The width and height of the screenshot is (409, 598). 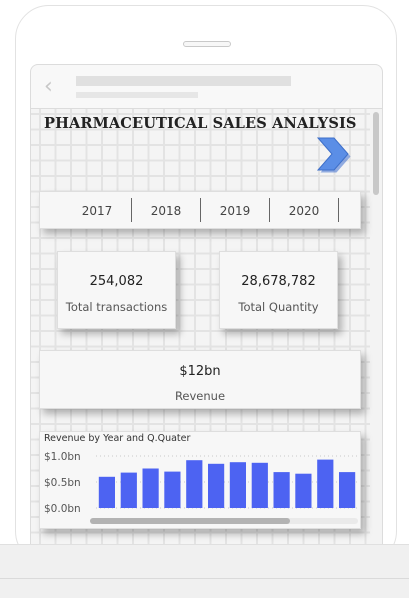 I want to click on year-button-2019: 2019, so click(x=235, y=211).